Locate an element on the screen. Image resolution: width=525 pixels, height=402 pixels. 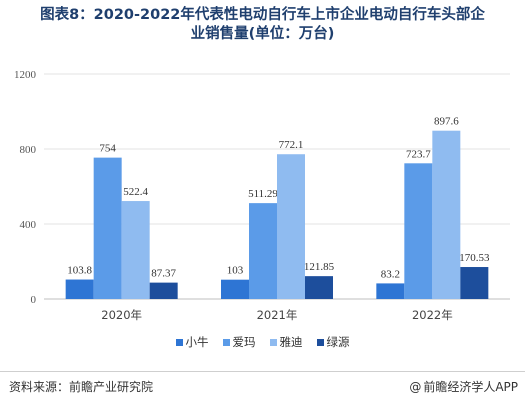
y-tick-label: 800 is located at coordinates (28, 150).